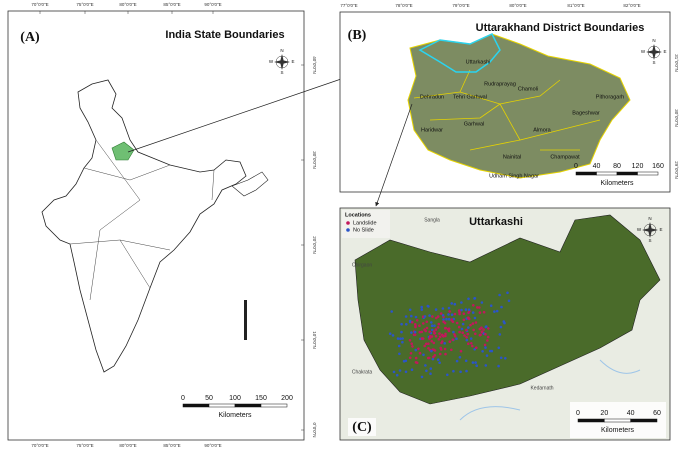  What do you see at coordinates (403, 5) in the screenshot?
I see `longitude-label: 78°0'0"E` at bounding box center [403, 5].